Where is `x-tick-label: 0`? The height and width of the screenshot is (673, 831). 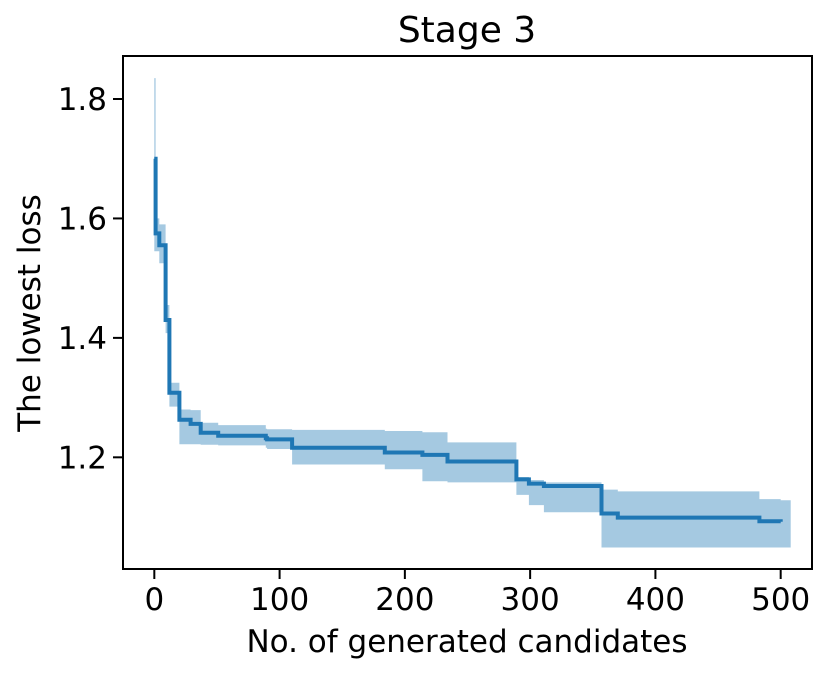
x-tick-label: 0 is located at coordinates (154, 600).